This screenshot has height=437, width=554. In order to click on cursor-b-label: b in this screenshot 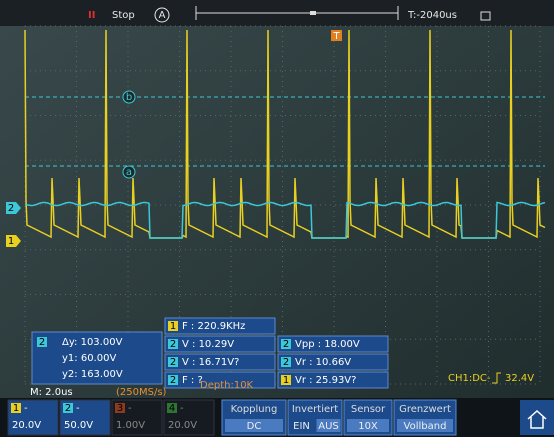, I will do `click(129, 97)`.